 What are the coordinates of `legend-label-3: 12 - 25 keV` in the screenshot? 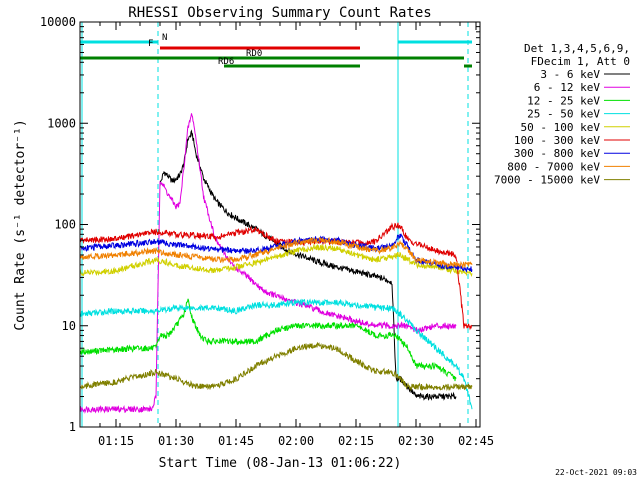 It's located at (563, 100).